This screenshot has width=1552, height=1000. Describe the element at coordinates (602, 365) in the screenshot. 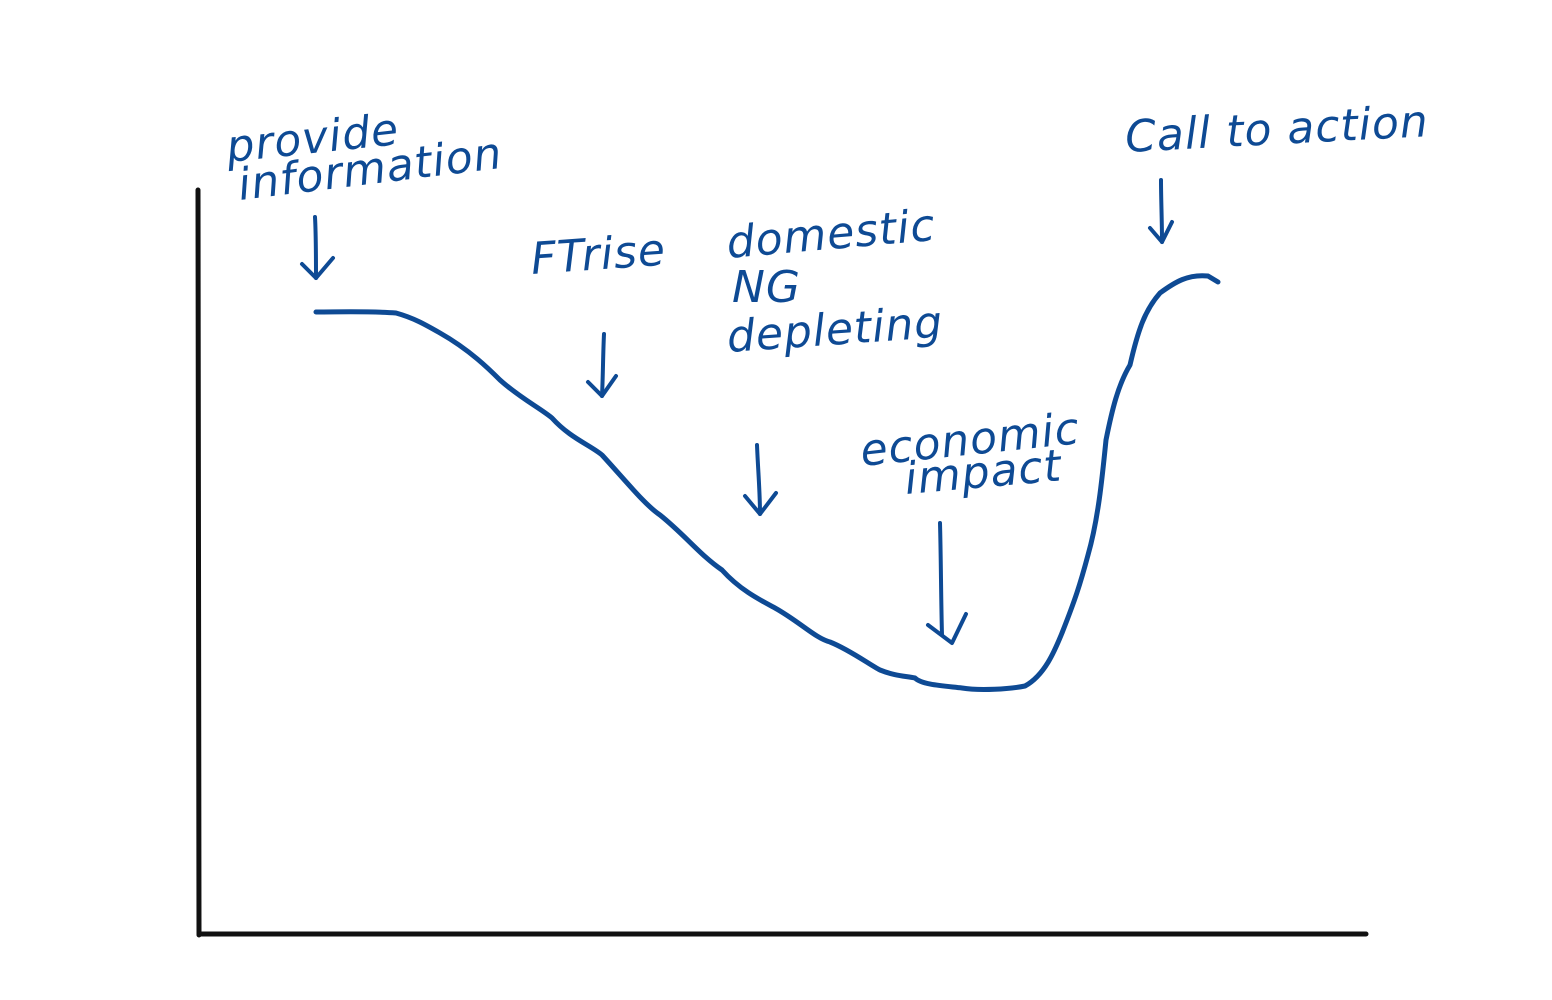

I see `arrow-ft-rise` at that location.